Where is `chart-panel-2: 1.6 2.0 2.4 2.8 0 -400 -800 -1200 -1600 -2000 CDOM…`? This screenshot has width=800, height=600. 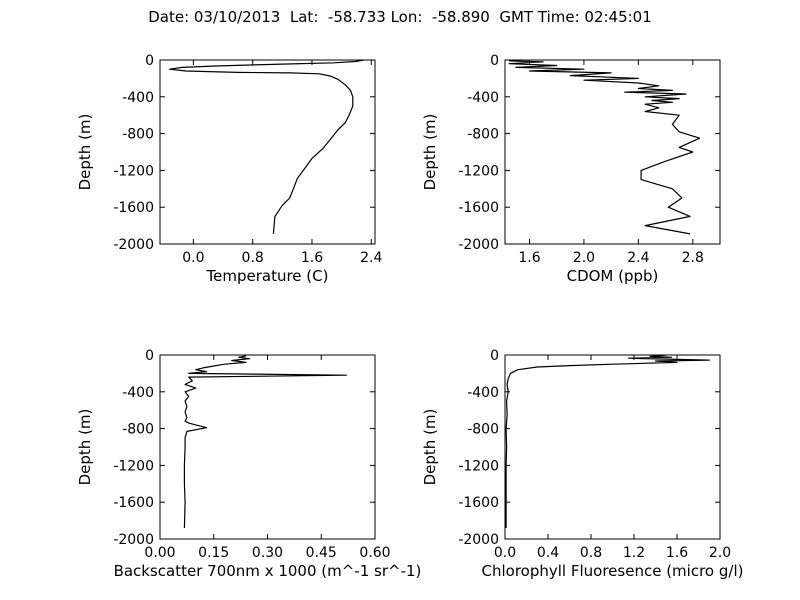
chart-panel-2: 1.6 2.0 2.4 2.8 0 -400 -800 -1200 -1600 -2000 CDOM… is located at coordinates (571, 169).